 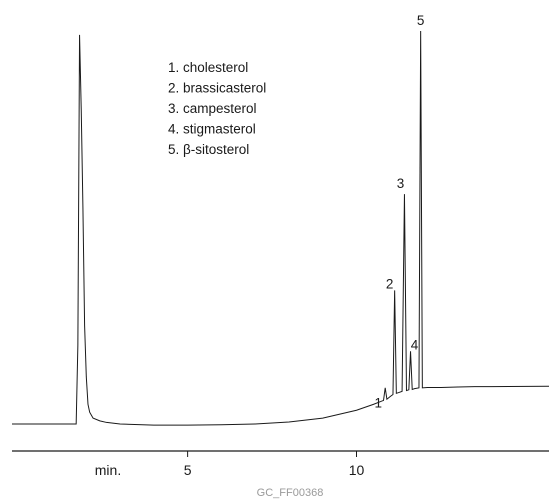 What do you see at coordinates (217, 88) in the screenshot?
I see `legend-item: 2. brassicasterol` at bounding box center [217, 88].